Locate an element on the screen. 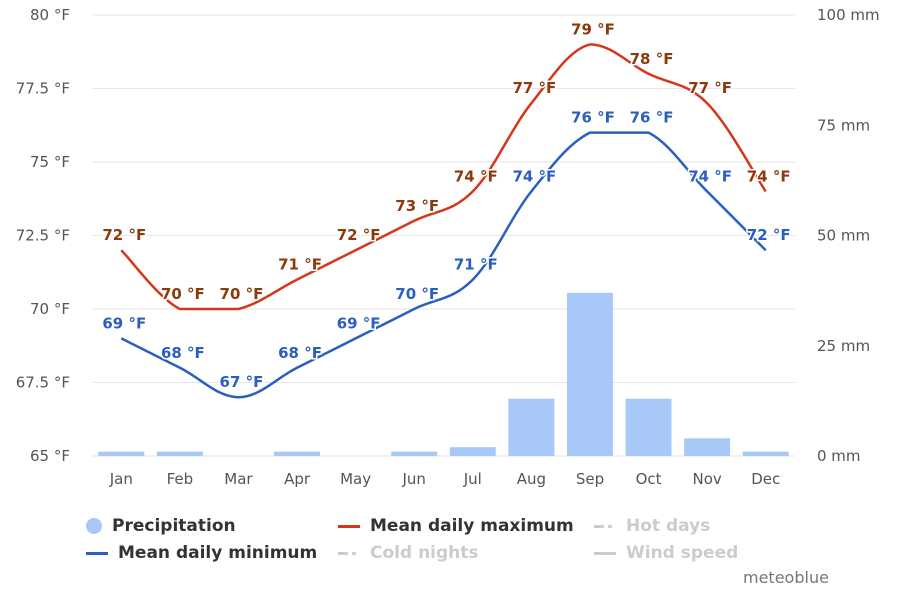  x-tick-label: Sep is located at coordinates (590, 479).